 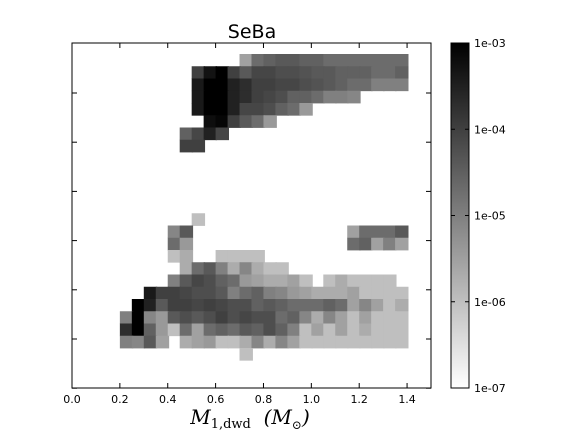 What do you see at coordinates (312, 399) in the screenshot?
I see `x-tick-label: 1.0` at bounding box center [312, 399].